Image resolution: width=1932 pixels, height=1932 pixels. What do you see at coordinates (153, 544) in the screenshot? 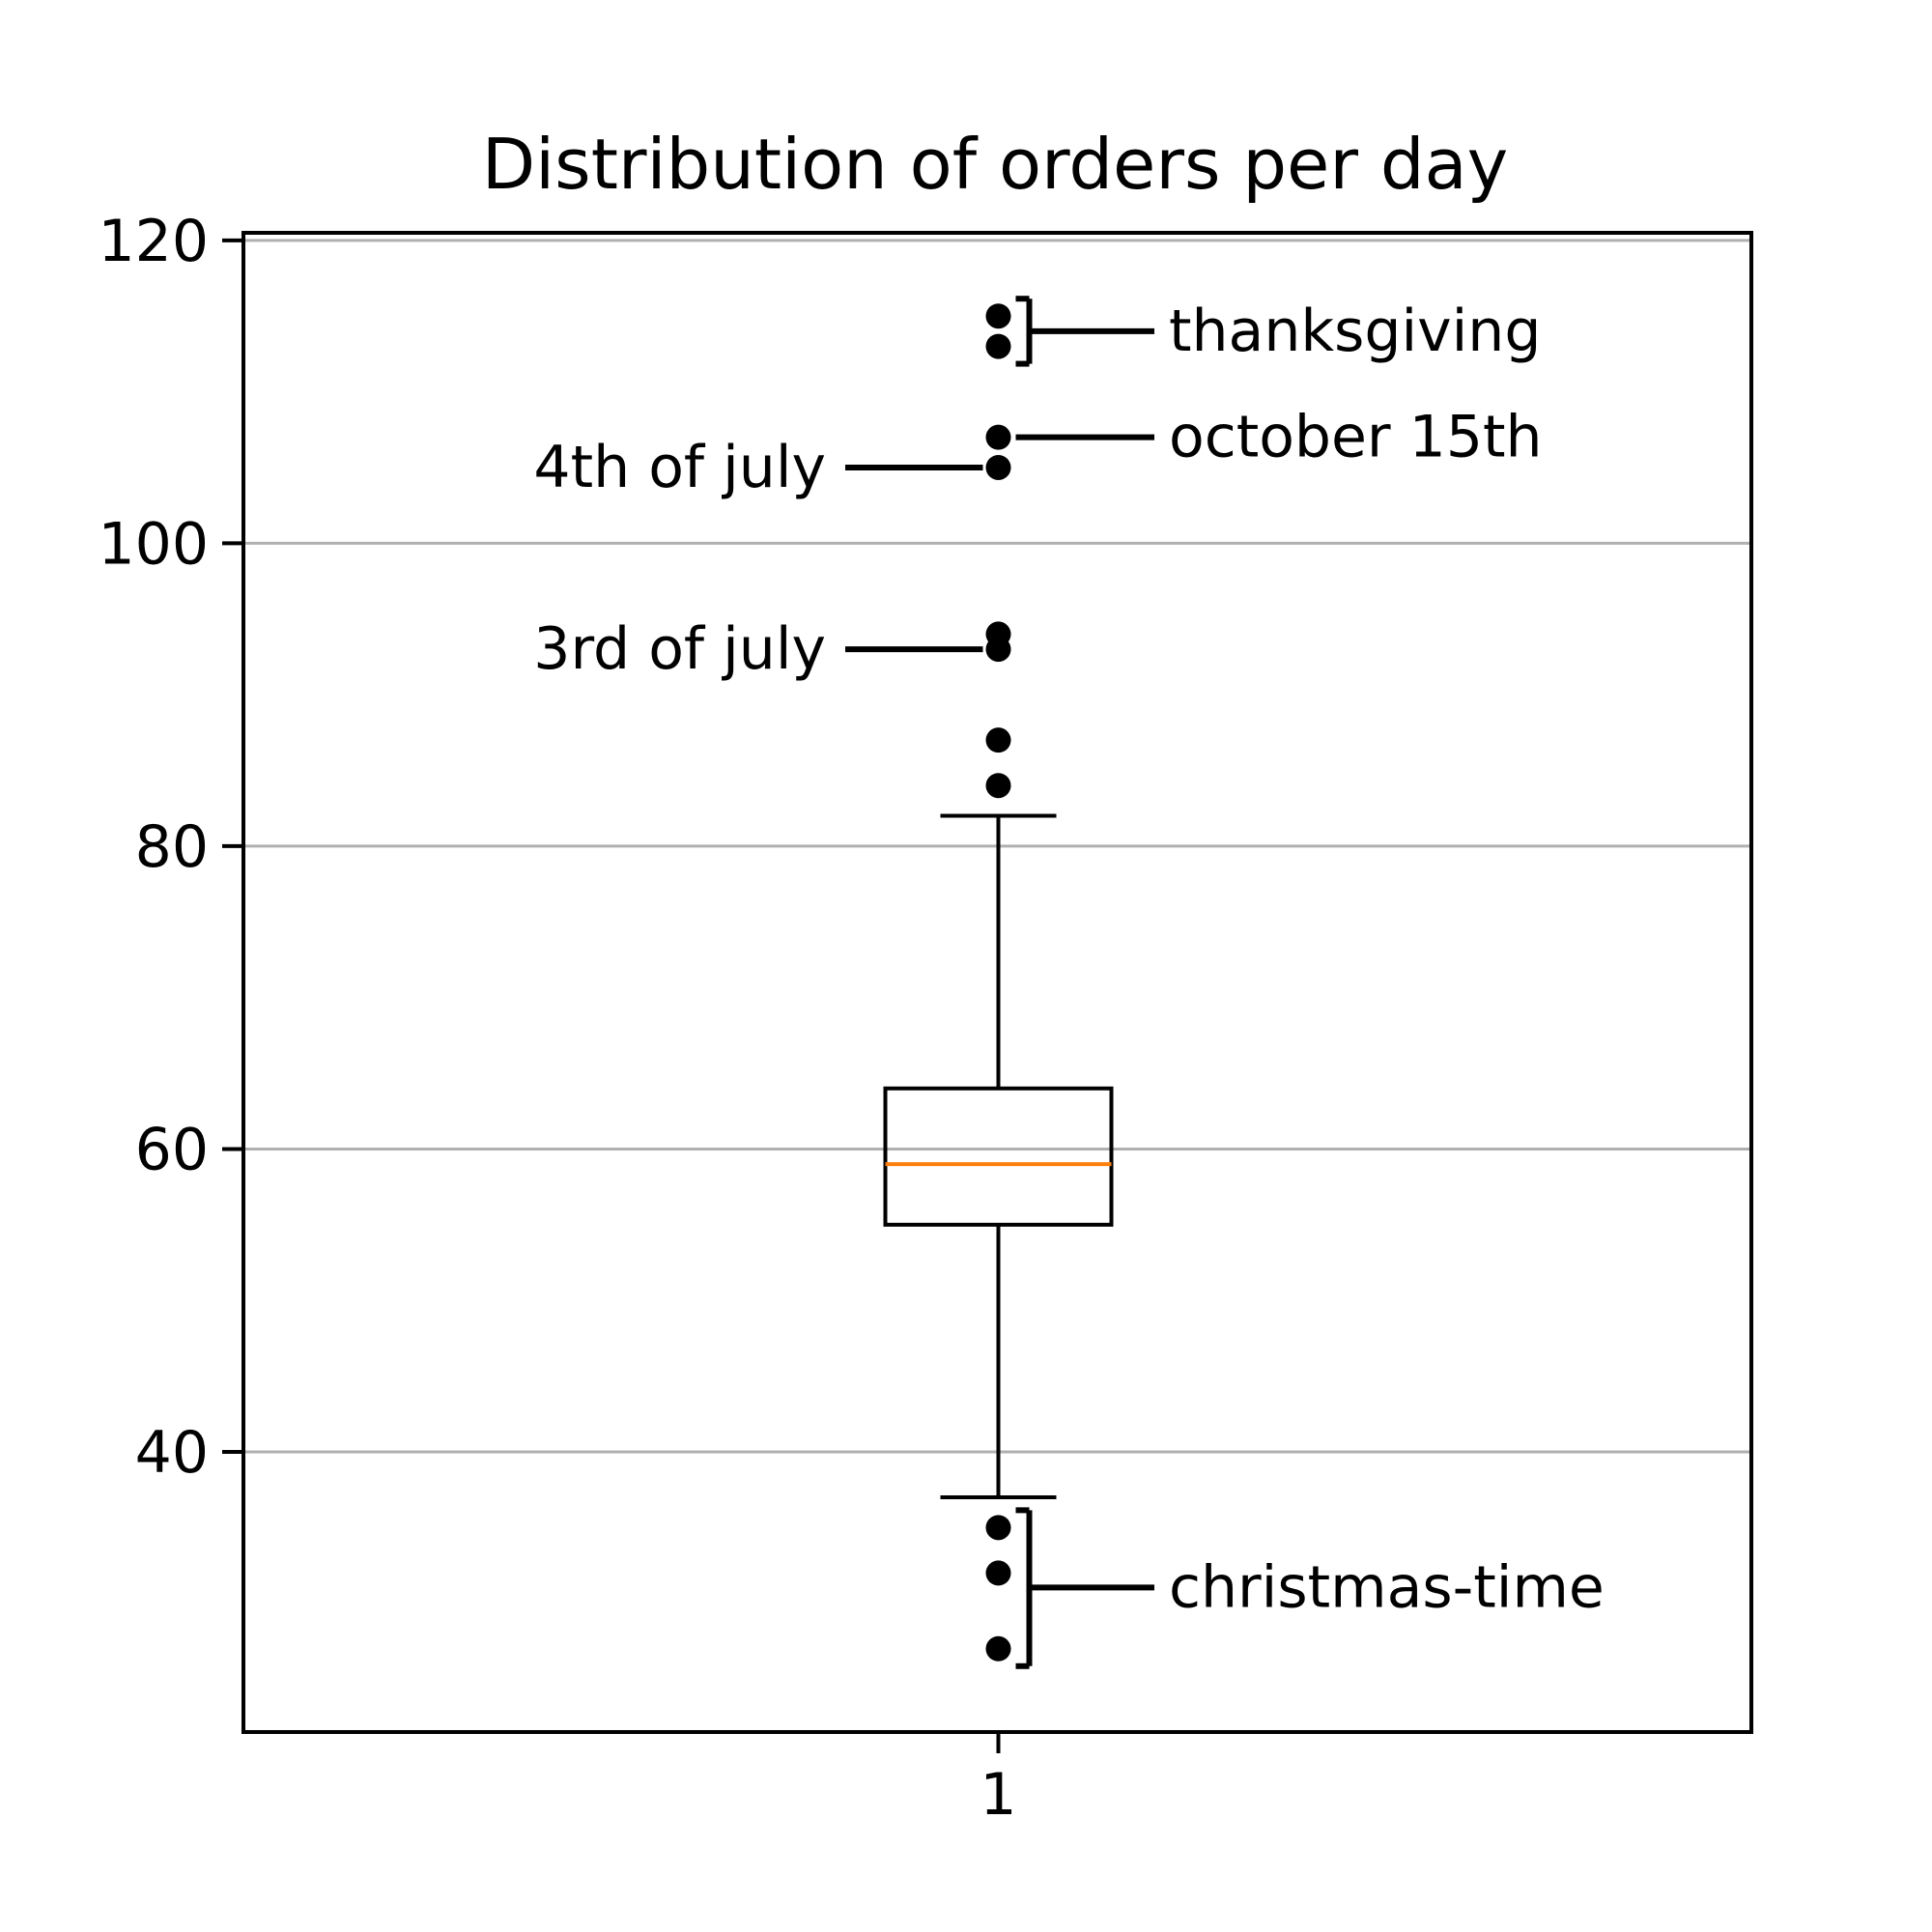
I see `y-tick-label: 100` at bounding box center [153, 544].